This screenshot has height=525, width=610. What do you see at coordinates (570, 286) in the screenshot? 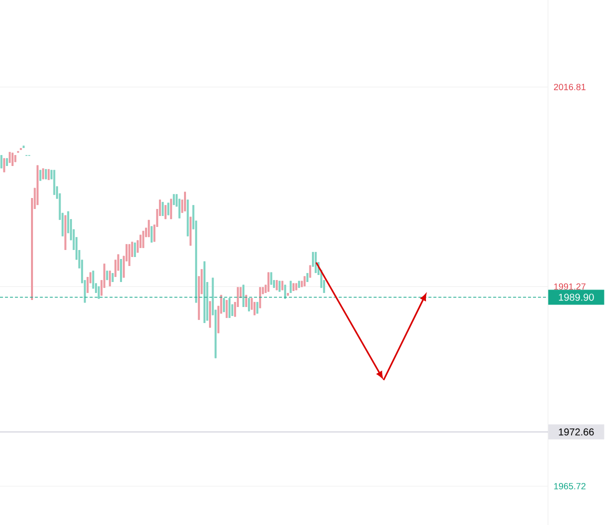
I see `y-tick-label: 1991.27` at bounding box center [570, 286].